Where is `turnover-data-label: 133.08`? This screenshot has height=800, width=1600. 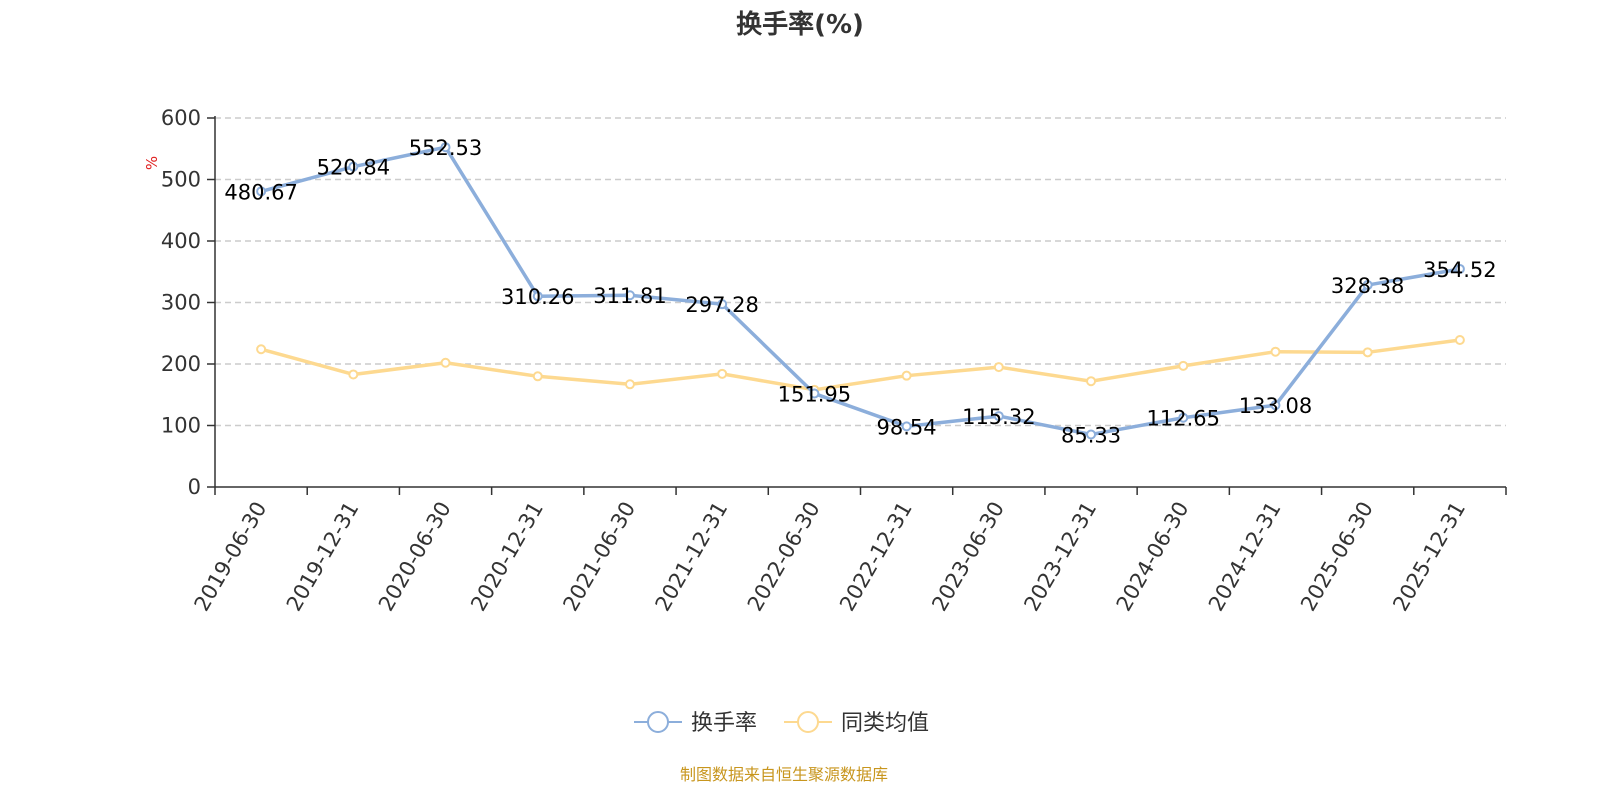 turnover-data-label: 133.08 is located at coordinates (1275, 406).